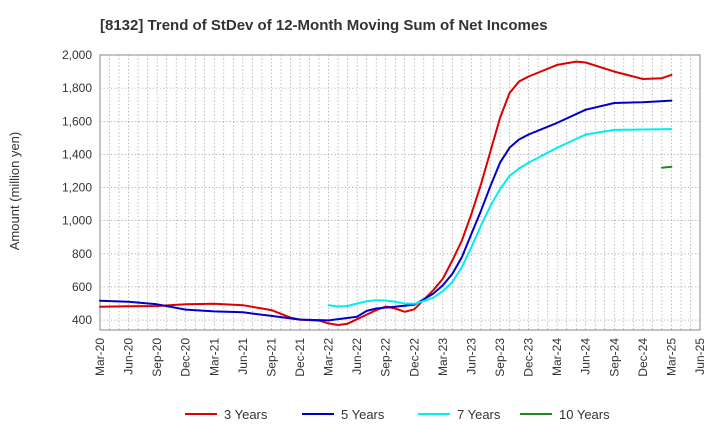 This screenshot has height=440, width=720. Describe the element at coordinates (363, 414) in the screenshot. I see `legend-label: 5 Years` at that location.